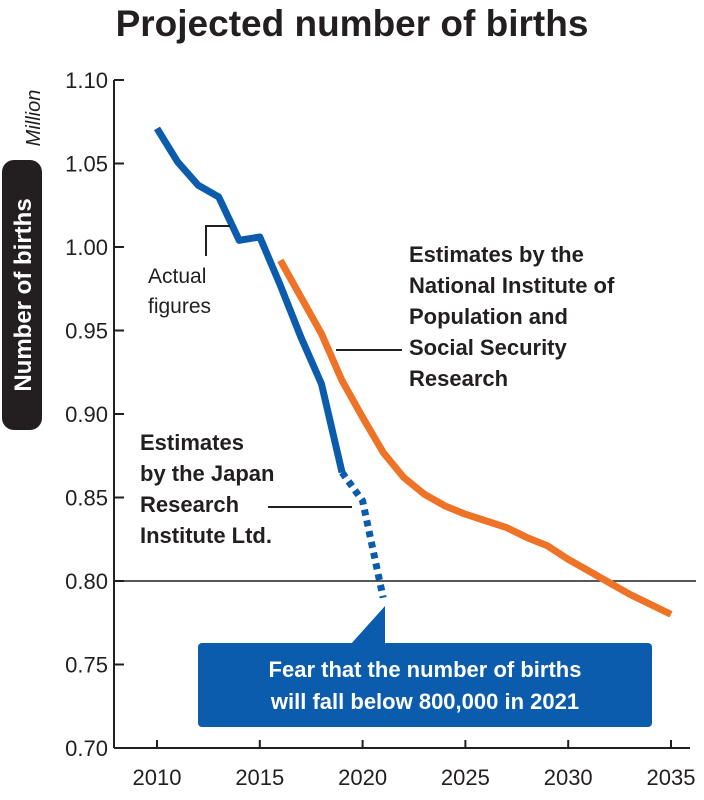  What do you see at coordinates (458, 378) in the screenshot?
I see `annotation-nipssr: Research` at bounding box center [458, 378].